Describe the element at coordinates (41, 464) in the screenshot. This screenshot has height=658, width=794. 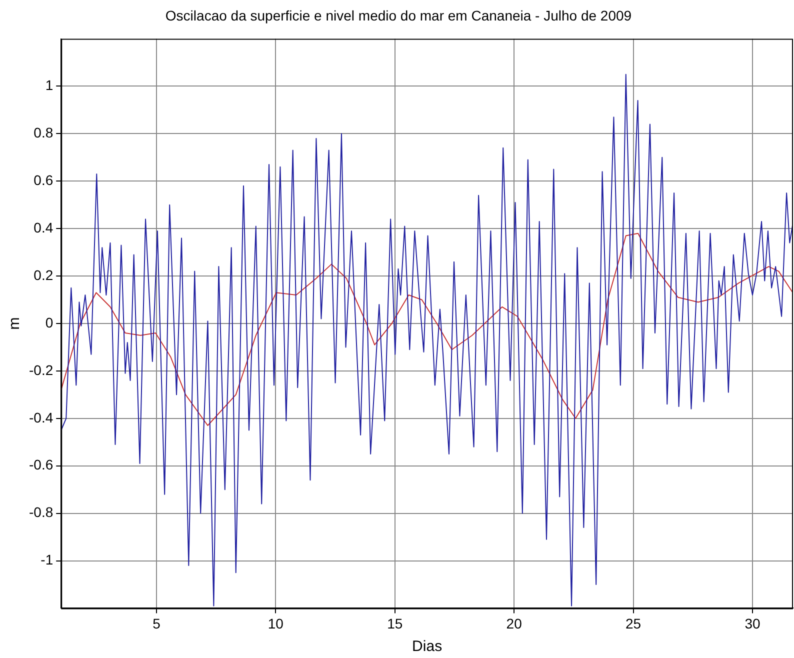
I see `y-tick-label: -0.6` at that location.